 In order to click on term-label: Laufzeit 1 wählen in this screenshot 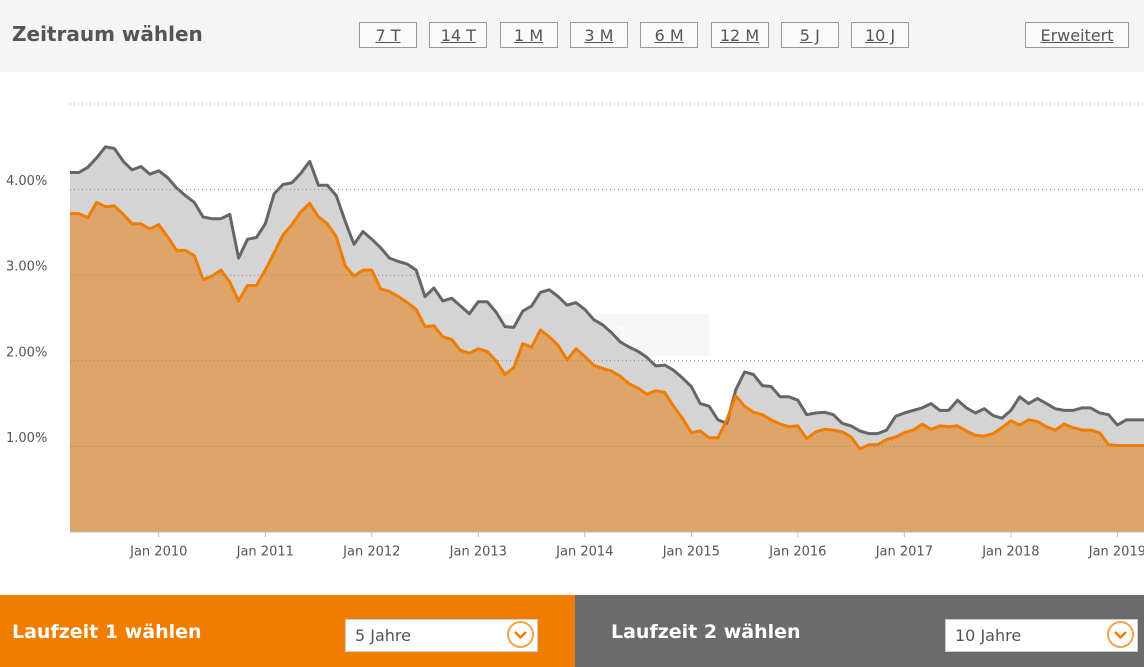, I will do `click(107, 632)`.